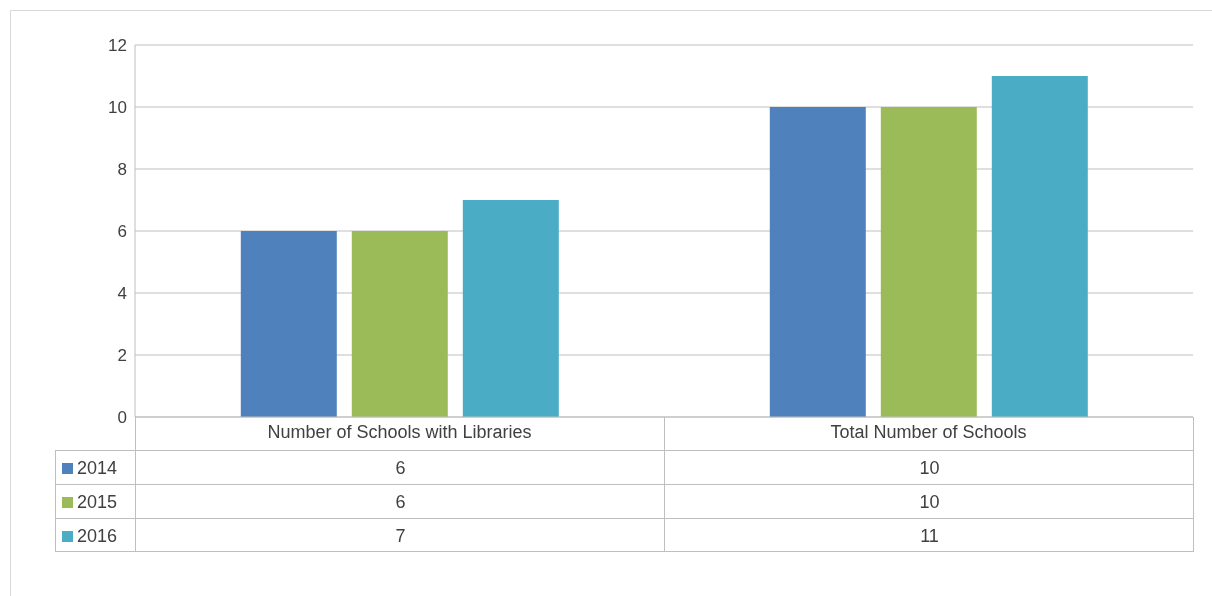 The image size is (1212, 596). I want to click on x-tick-label: Number of Schools with Libraries, so click(399, 431).